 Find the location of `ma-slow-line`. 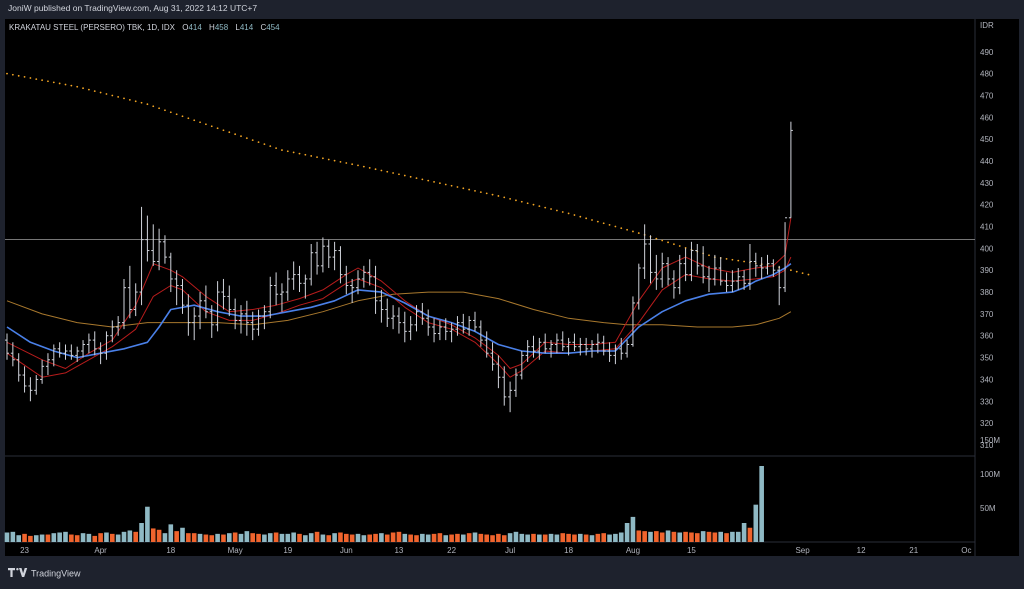

ma-slow-line is located at coordinates (399, 309).